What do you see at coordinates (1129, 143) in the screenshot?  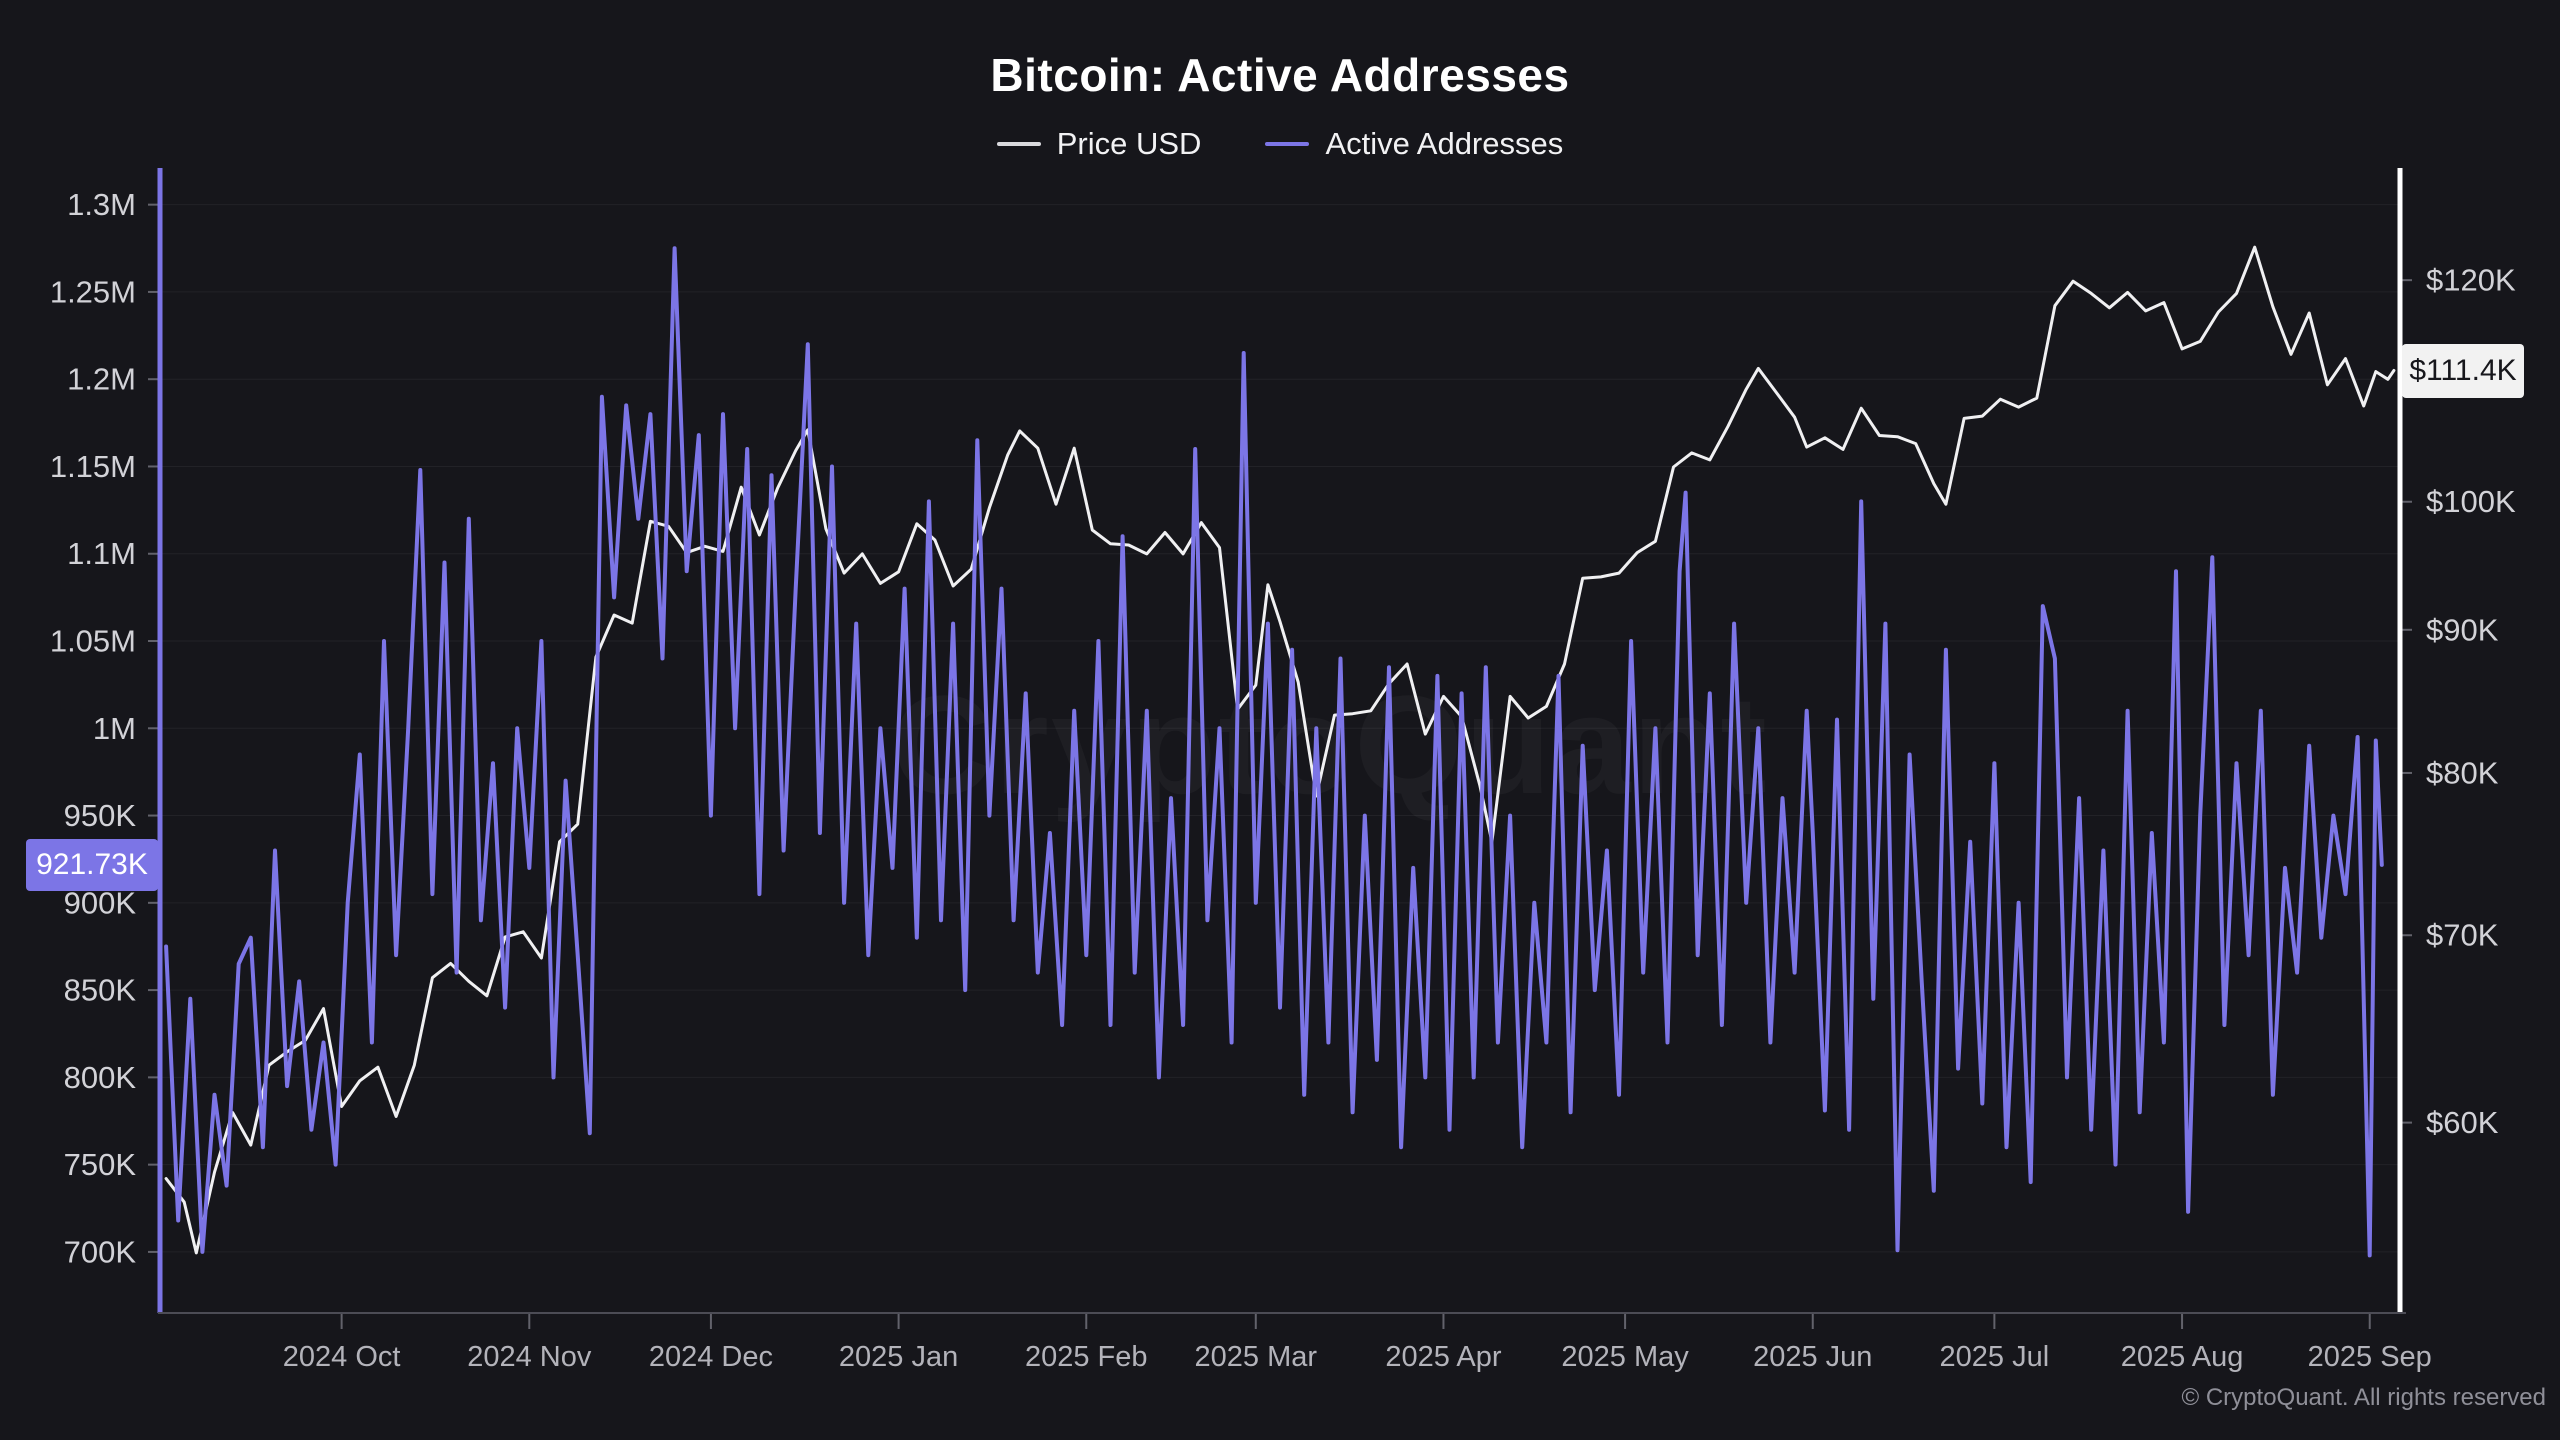 I see `legend-label-price-usd: Price USD` at bounding box center [1129, 143].